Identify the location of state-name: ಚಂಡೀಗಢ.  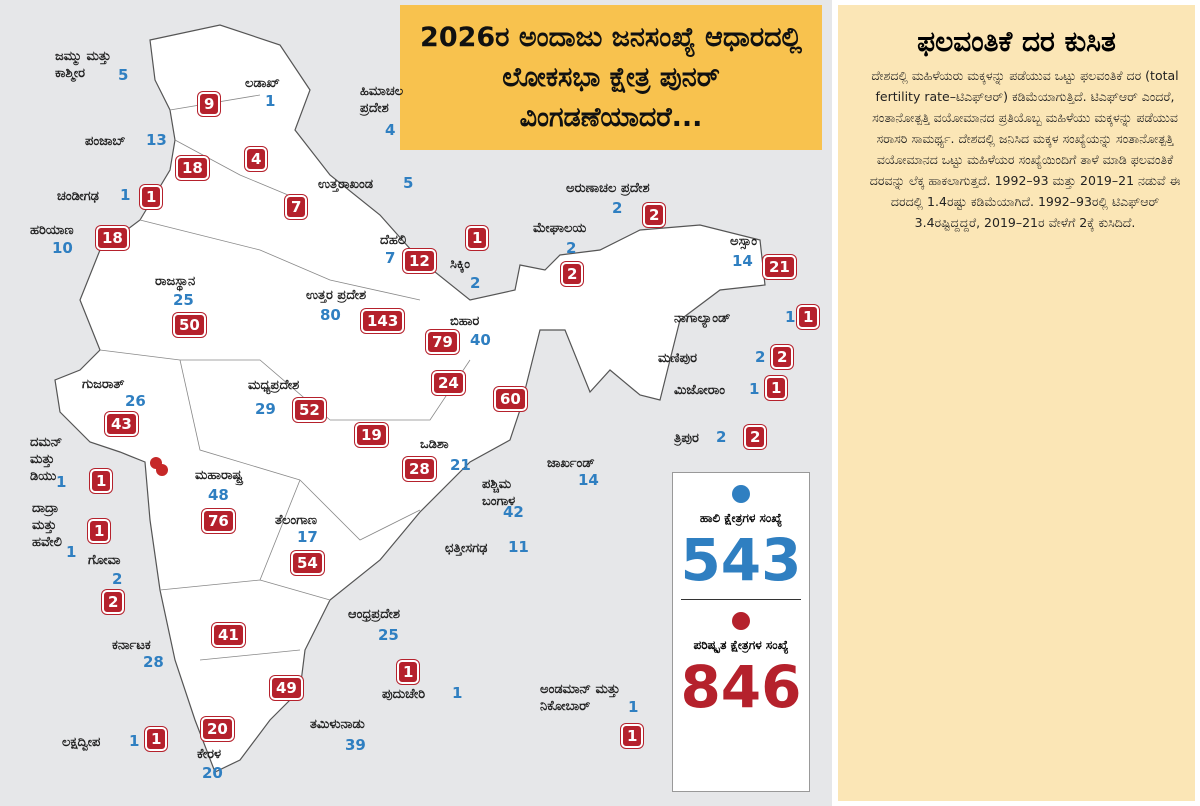
(78, 196).